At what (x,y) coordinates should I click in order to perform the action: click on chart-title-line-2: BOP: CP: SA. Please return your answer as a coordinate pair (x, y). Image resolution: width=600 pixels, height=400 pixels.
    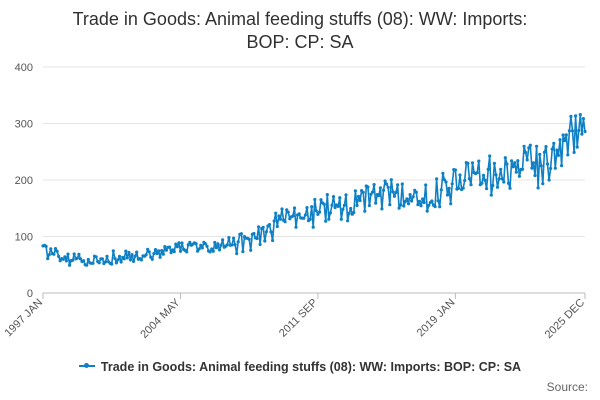
    Looking at the image, I should click on (300, 42).